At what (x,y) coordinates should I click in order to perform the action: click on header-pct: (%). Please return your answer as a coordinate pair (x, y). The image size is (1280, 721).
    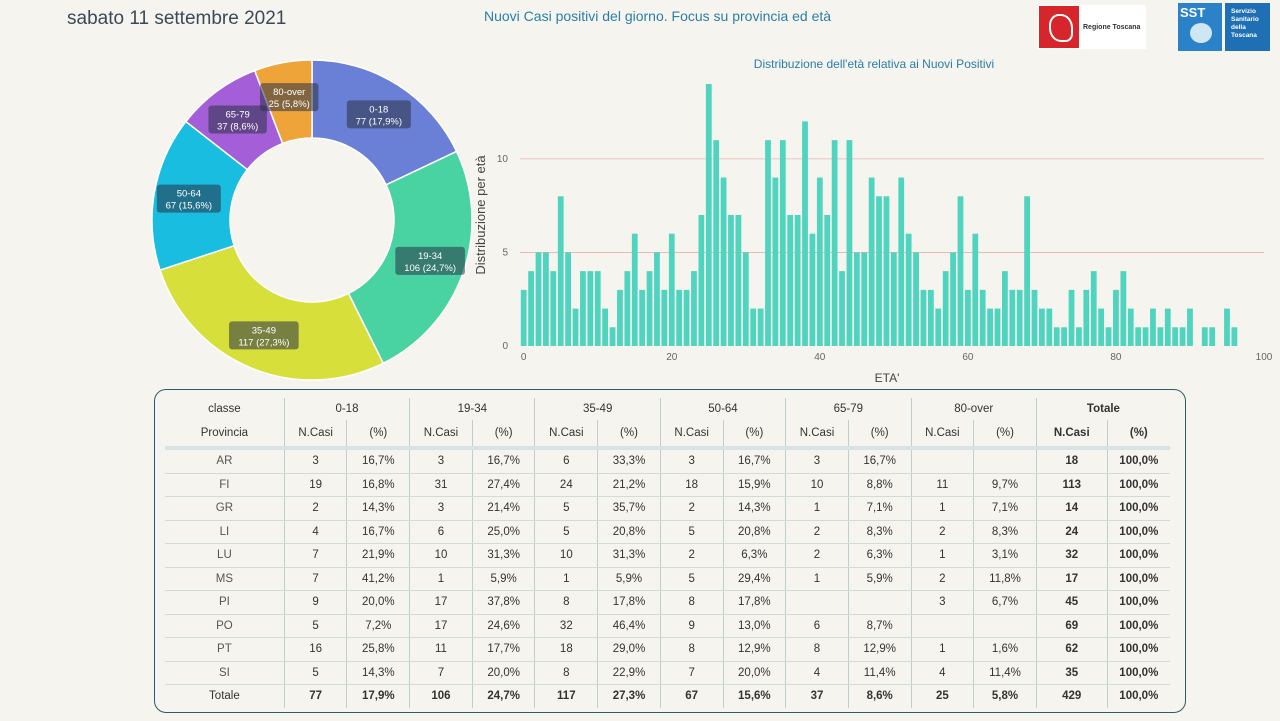
    Looking at the image, I should click on (629, 435).